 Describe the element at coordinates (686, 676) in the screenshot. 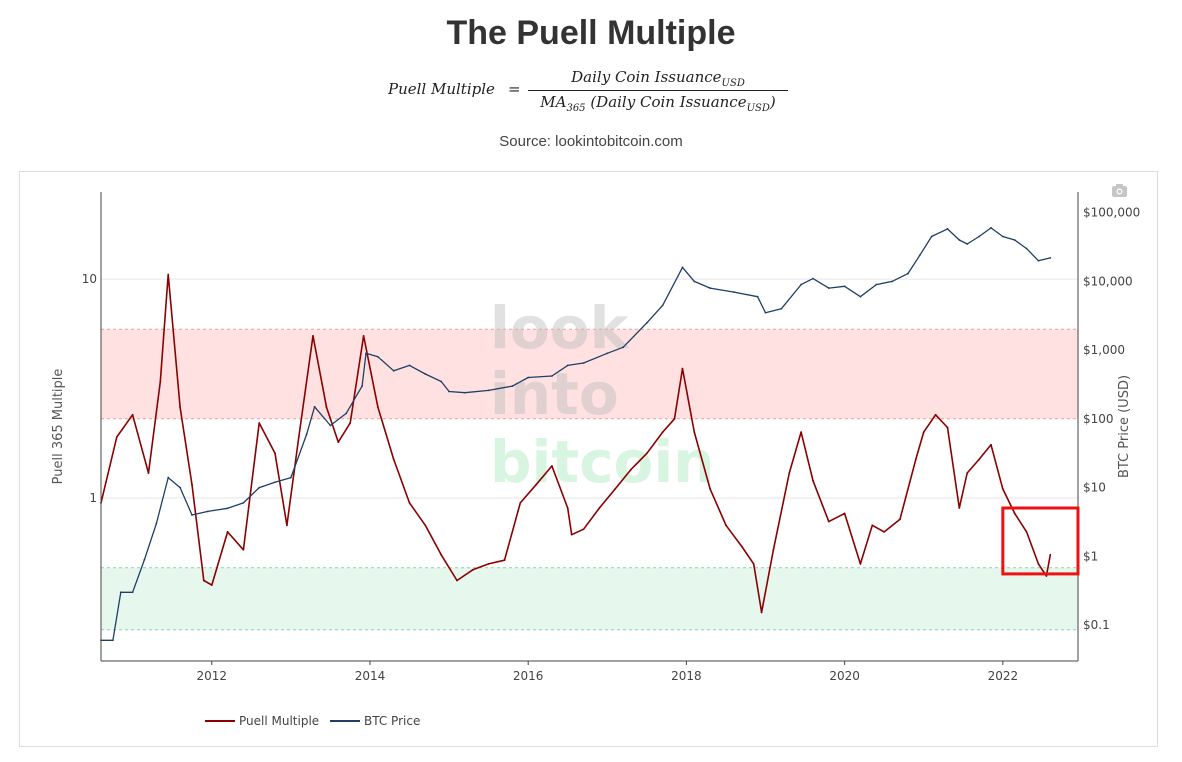

I see `x-tick-label: 2018` at that location.